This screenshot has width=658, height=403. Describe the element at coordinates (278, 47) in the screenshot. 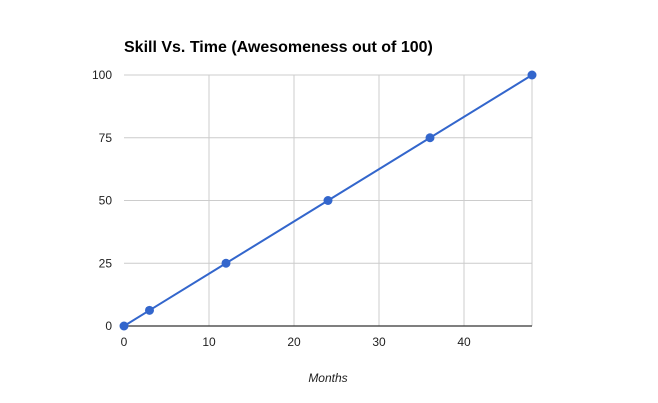

I see `chart-title: Skill Vs. Time (Awesomeness out of 100)` at that location.